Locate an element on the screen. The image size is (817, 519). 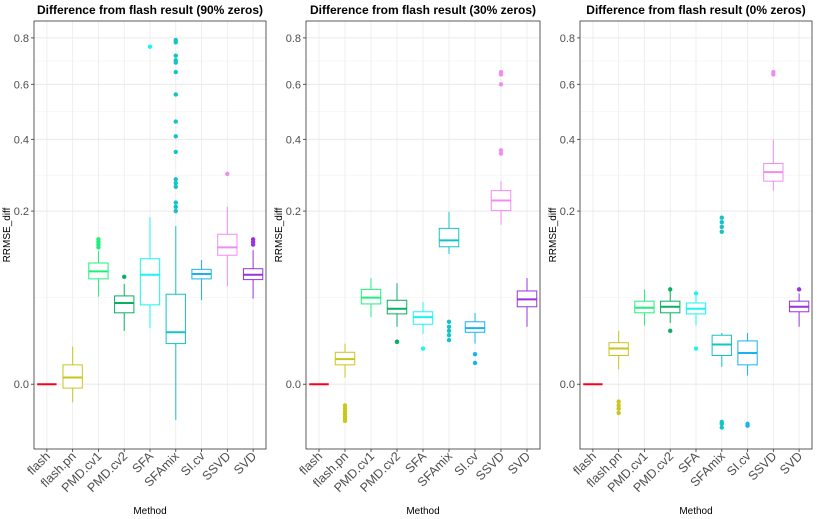
panel-title: Difference from flash result (0% zeros) is located at coordinates (695, 10).